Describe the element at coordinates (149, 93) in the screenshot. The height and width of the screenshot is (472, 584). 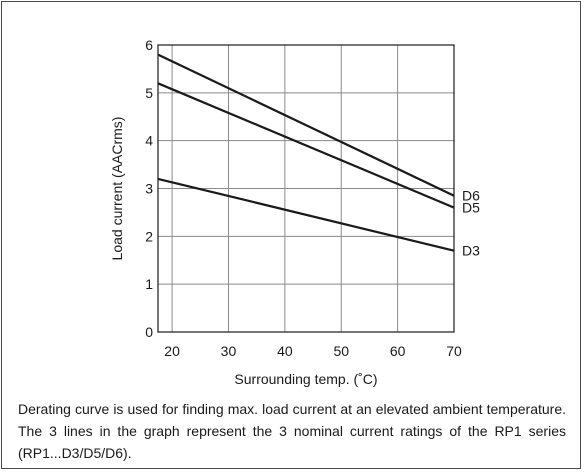
I see `y-tick-label: 5` at that location.